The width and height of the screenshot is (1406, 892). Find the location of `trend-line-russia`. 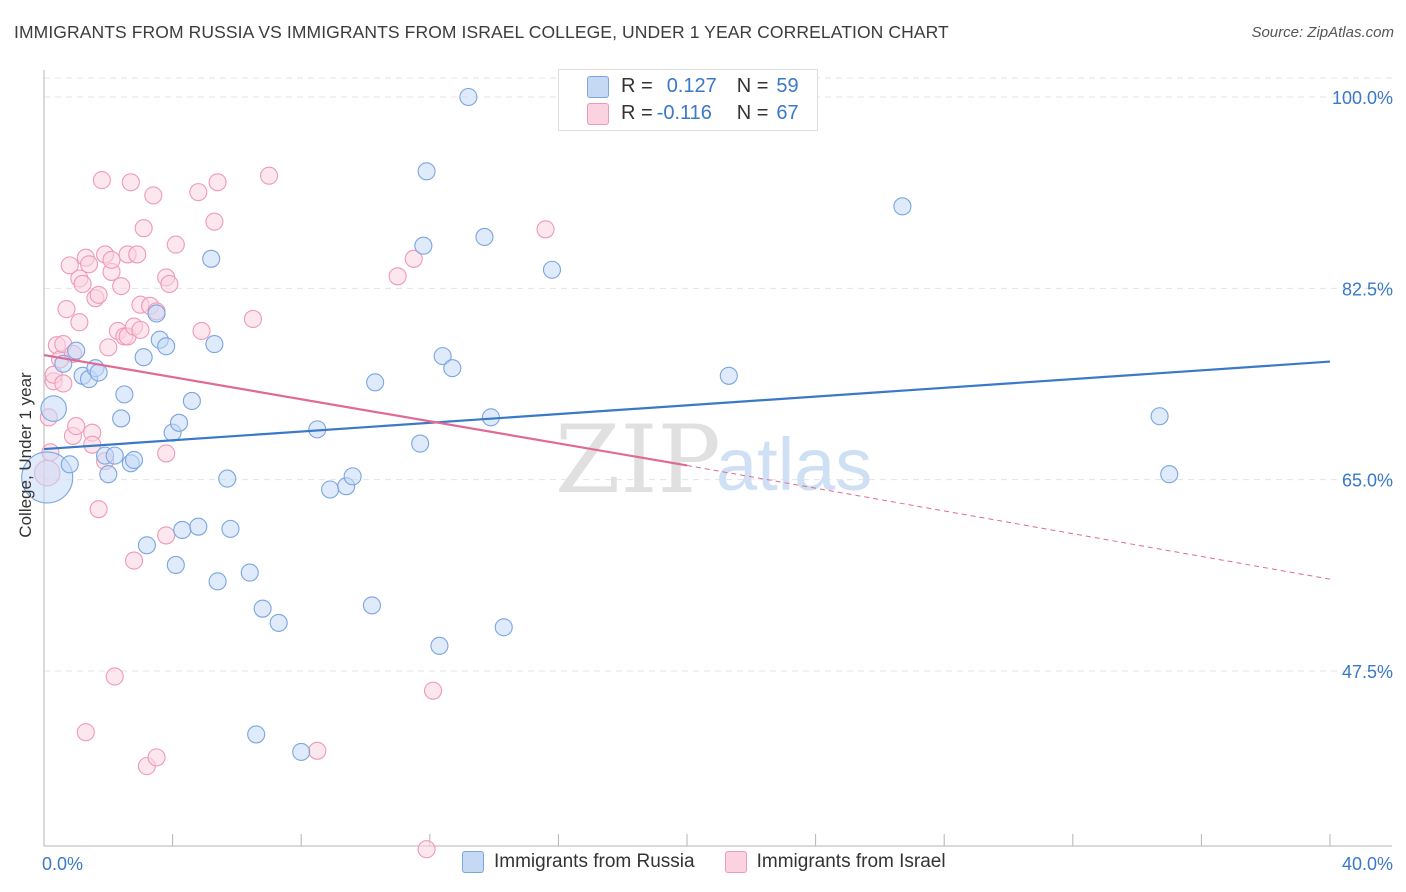

trend-line-russia is located at coordinates (687, 405).